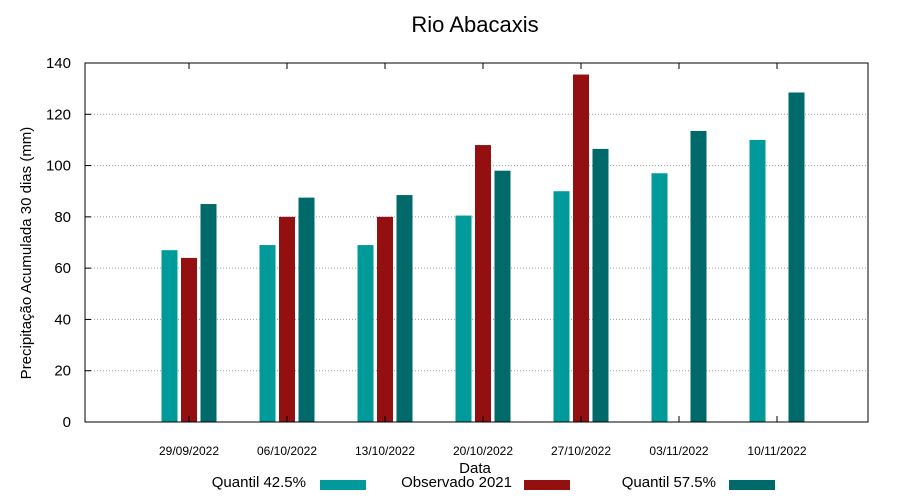 The image size is (900, 500). What do you see at coordinates (189, 451) in the screenshot?
I see `x-tick-label: 29/09/2022` at bounding box center [189, 451].